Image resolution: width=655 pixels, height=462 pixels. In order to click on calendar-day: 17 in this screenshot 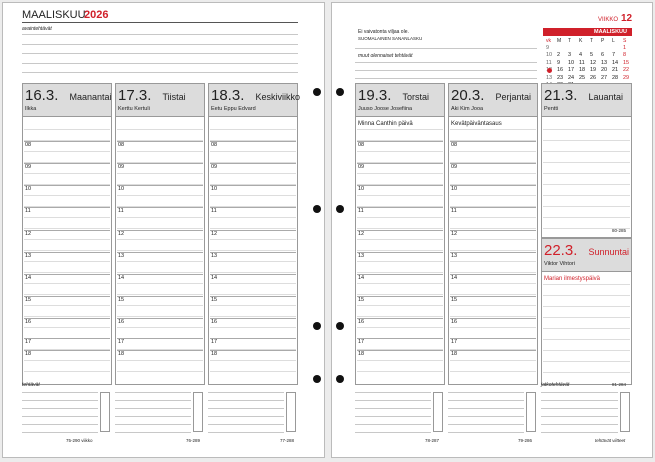, I will do `click(571, 70)`.